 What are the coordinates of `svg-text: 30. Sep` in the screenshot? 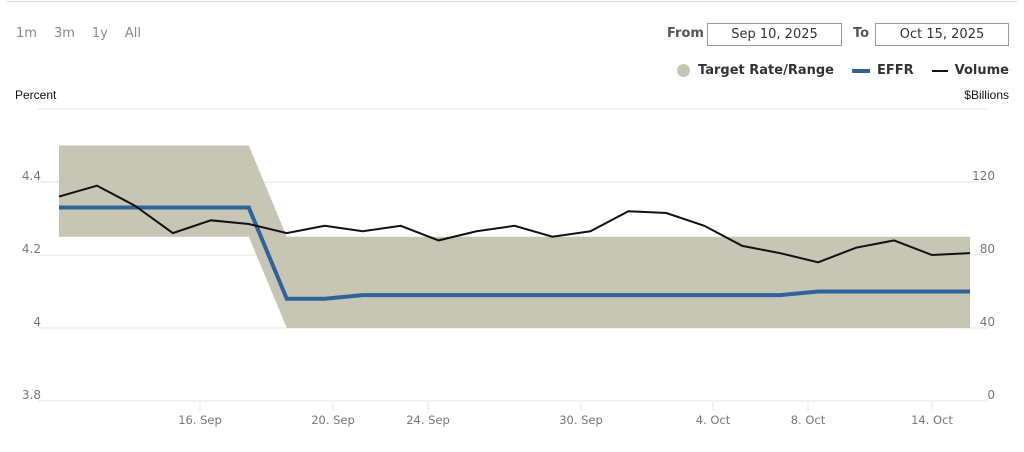 It's located at (581, 420).